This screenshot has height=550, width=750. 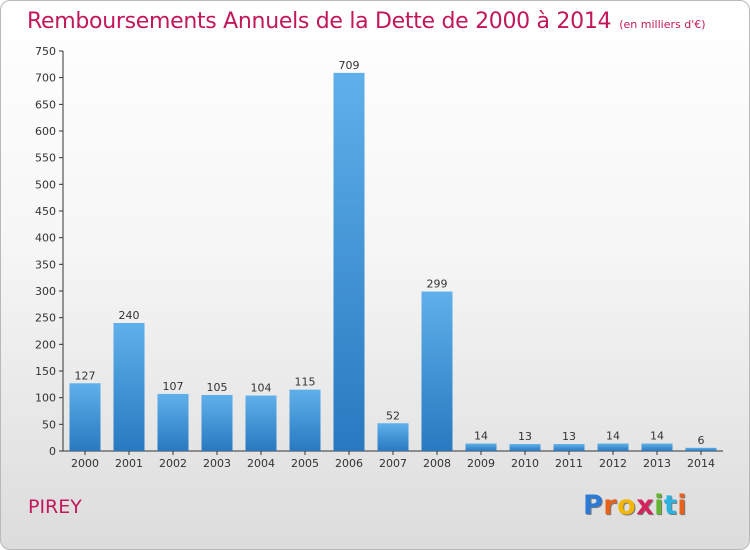 I want to click on data-label: 52, so click(x=393, y=415).